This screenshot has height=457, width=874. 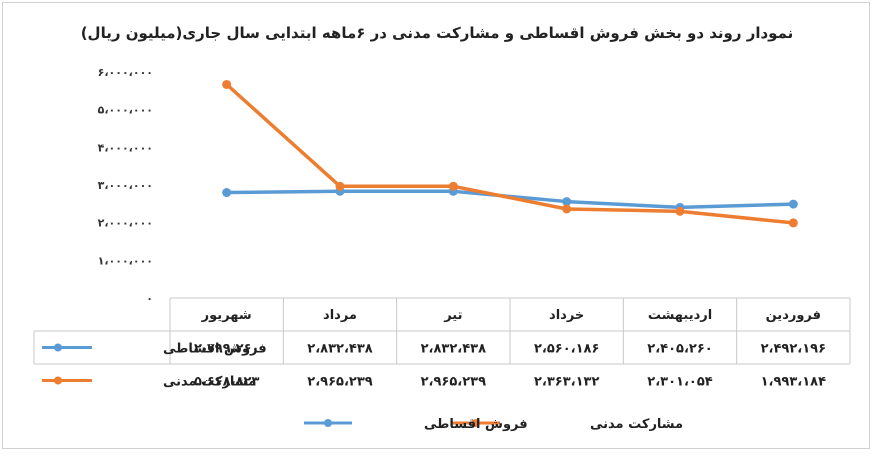 I want to click on data-label: ۲،۳۶۳،۱۳۲, so click(x=566, y=382).